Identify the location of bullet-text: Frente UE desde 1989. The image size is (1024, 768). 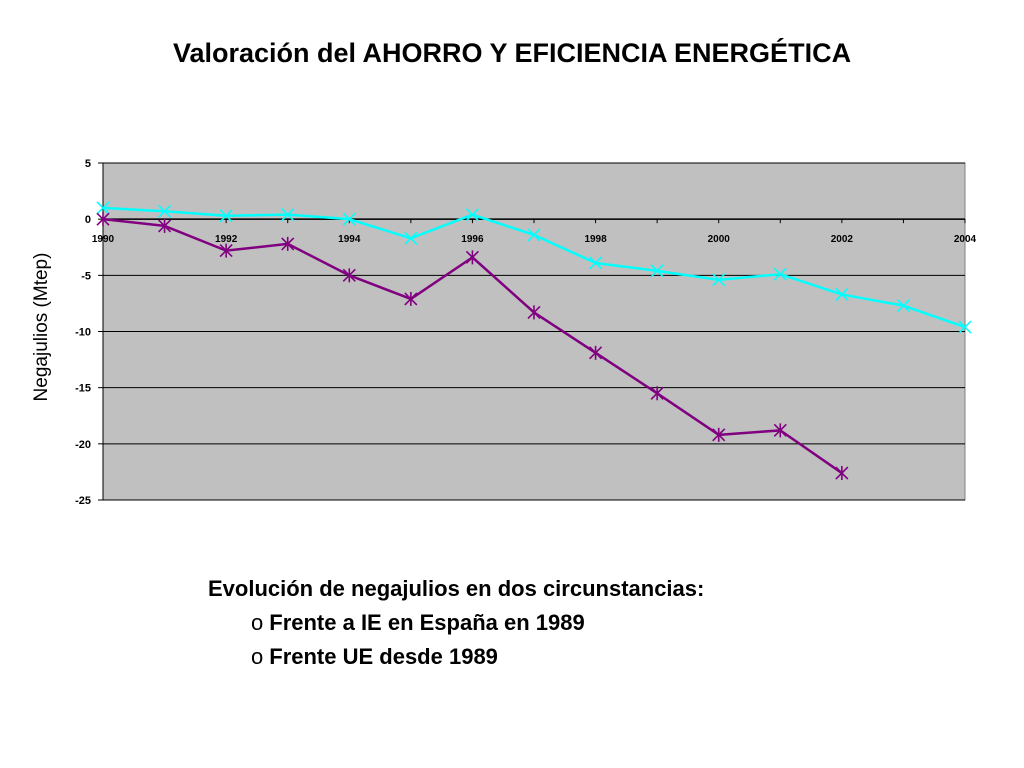
(383, 656).